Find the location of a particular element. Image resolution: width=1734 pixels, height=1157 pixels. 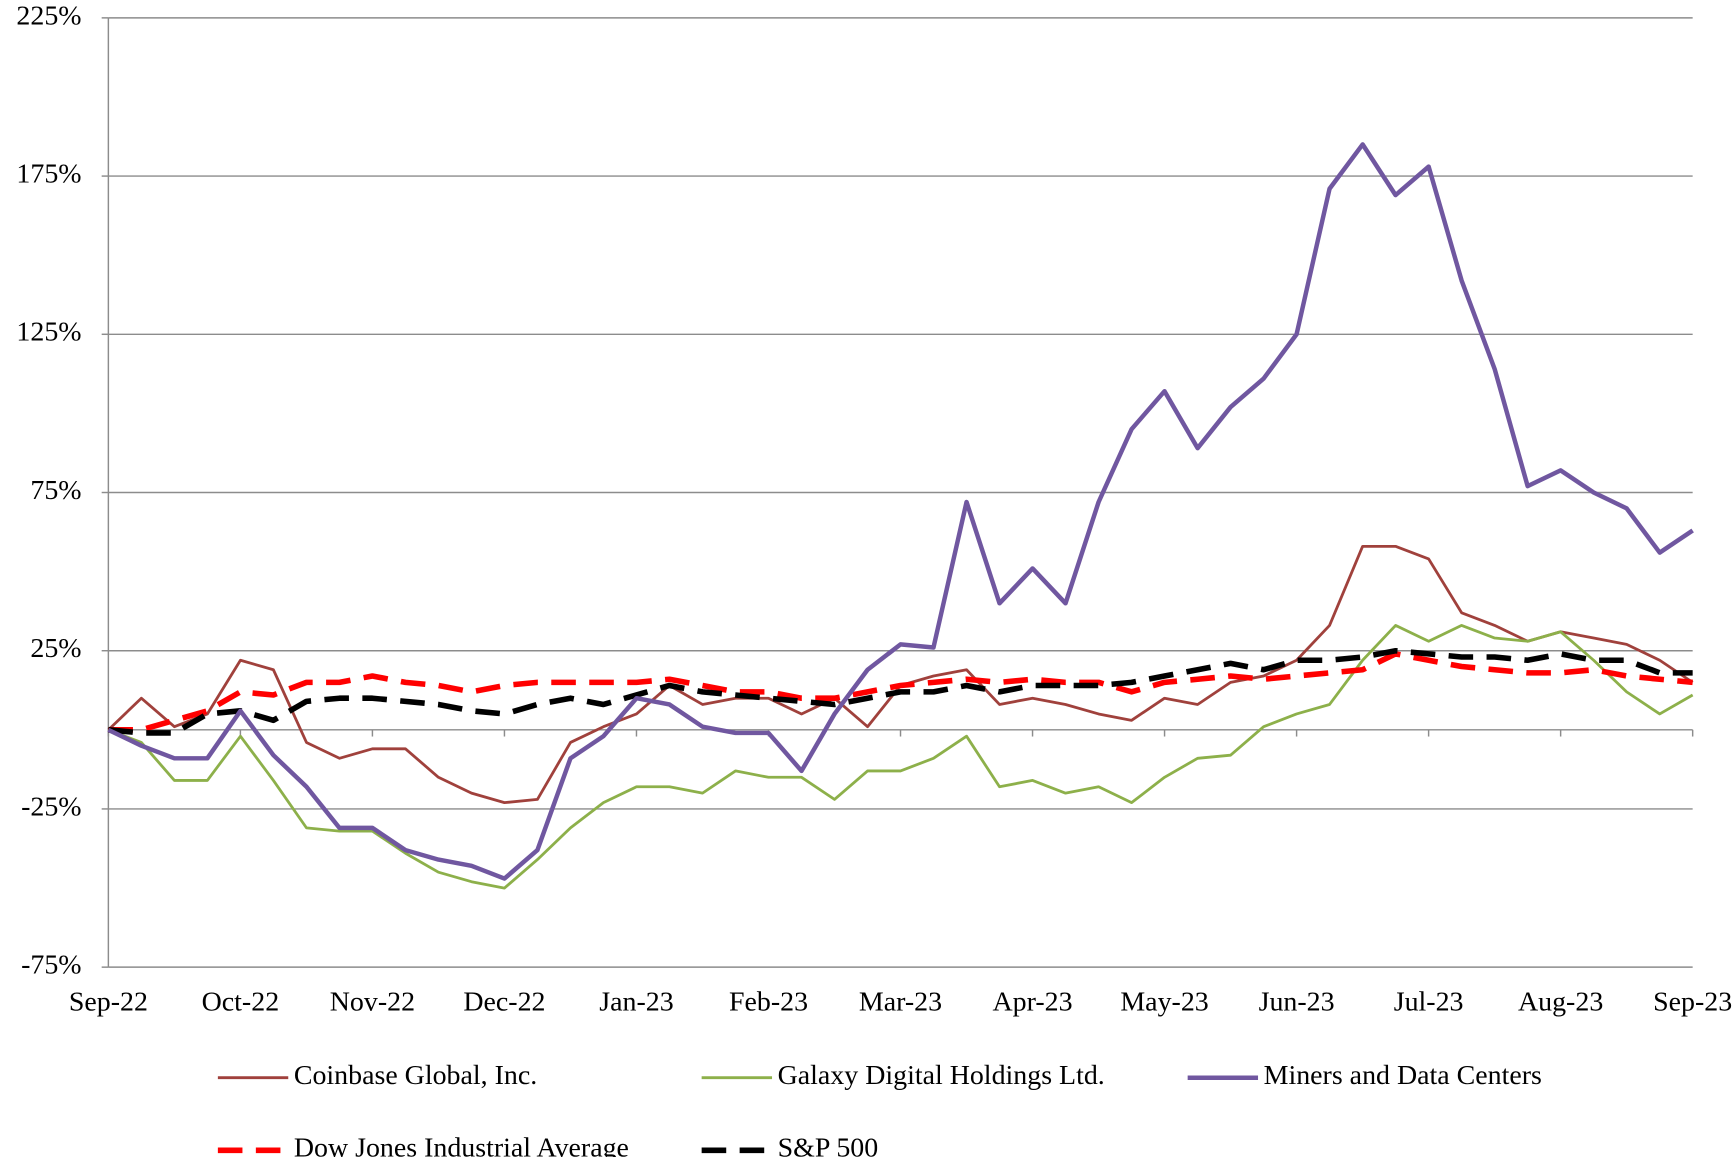

x-tick-label: Mar-23 is located at coordinates (900, 1001).